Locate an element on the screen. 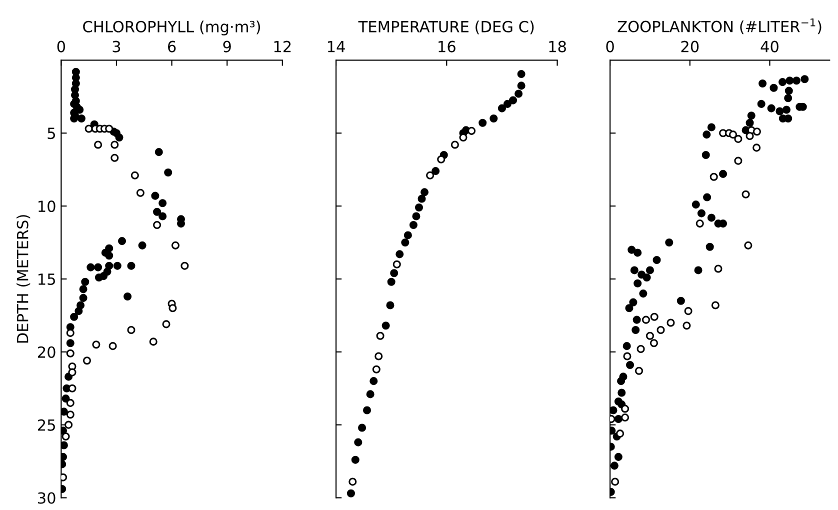 Image resolution: width=838 pixels, height=510 pixels. y-tick-label: 5 is located at coordinates (51, 134).